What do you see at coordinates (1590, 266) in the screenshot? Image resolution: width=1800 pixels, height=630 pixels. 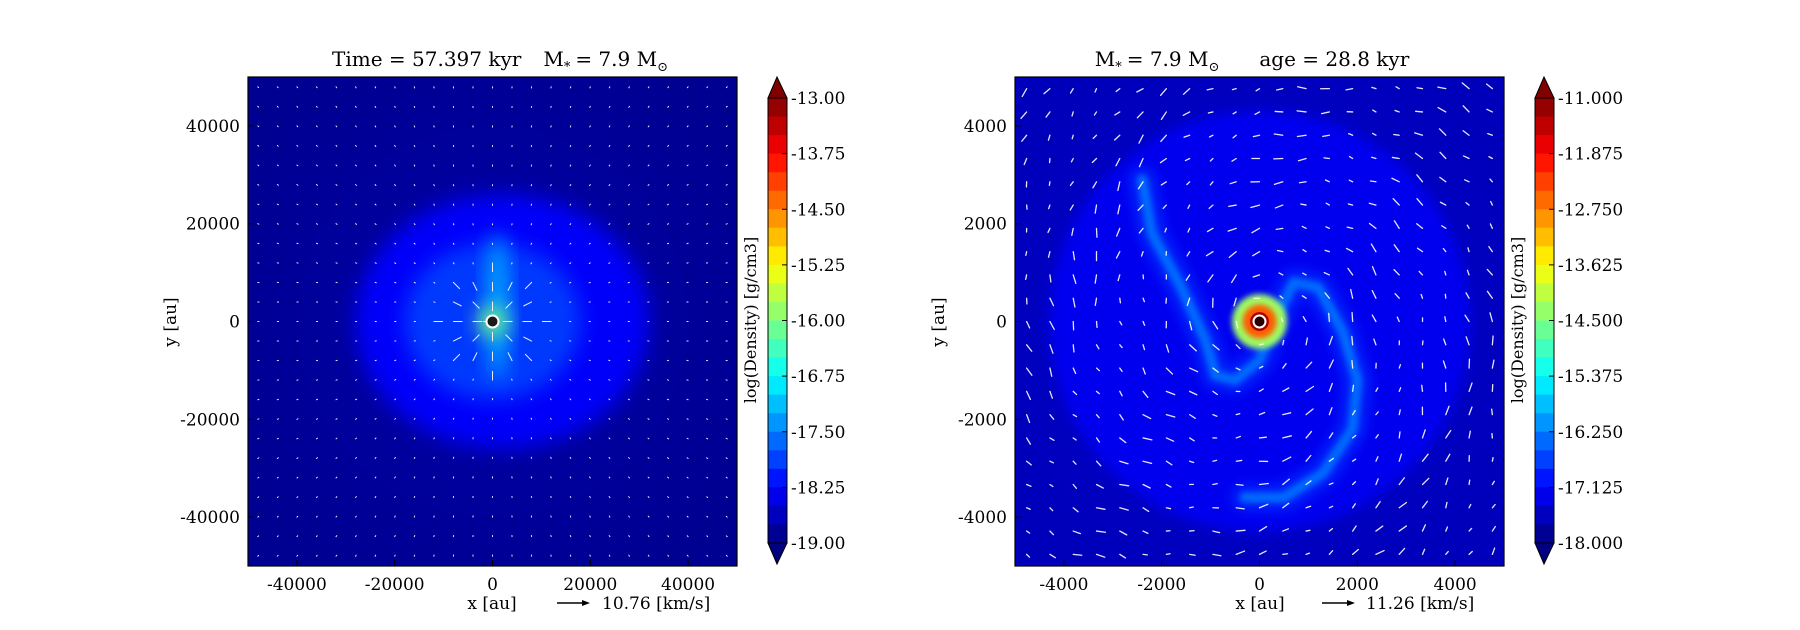 I see `colorbar-tick-label: -13.625` at bounding box center [1590, 266].